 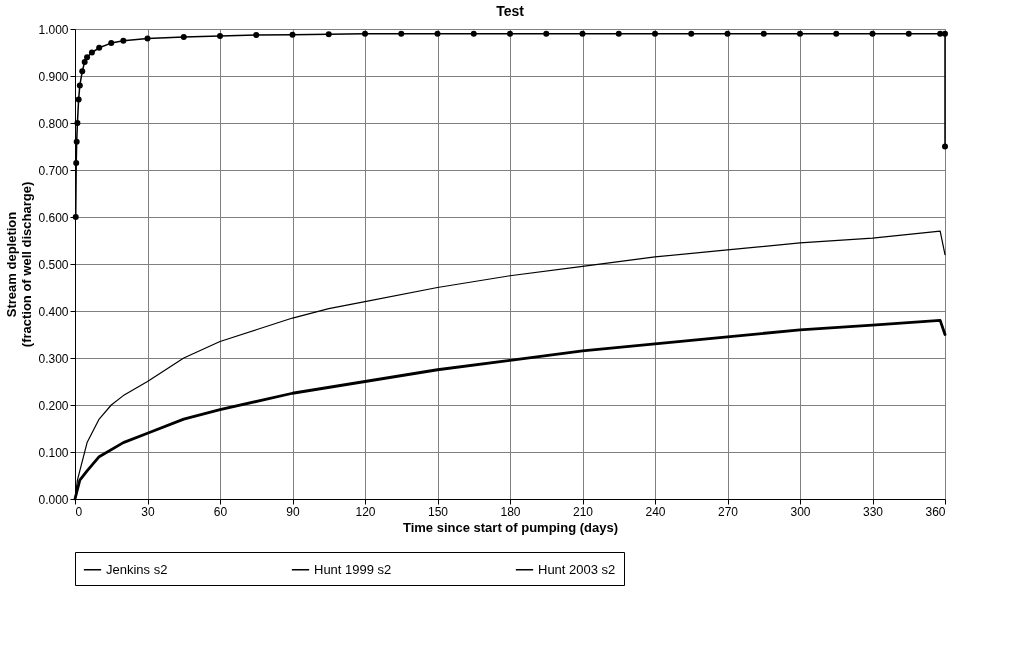 What do you see at coordinates (53, 264) in the screenshot?
I see `y-tick-label: 0.500` at bounding box center [53, 264].